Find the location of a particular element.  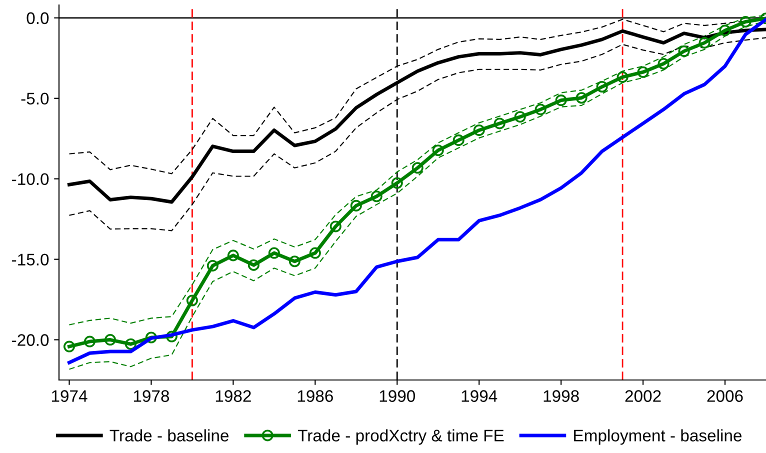

x-tick-label: 1998 is located at coordinates (561, 396).